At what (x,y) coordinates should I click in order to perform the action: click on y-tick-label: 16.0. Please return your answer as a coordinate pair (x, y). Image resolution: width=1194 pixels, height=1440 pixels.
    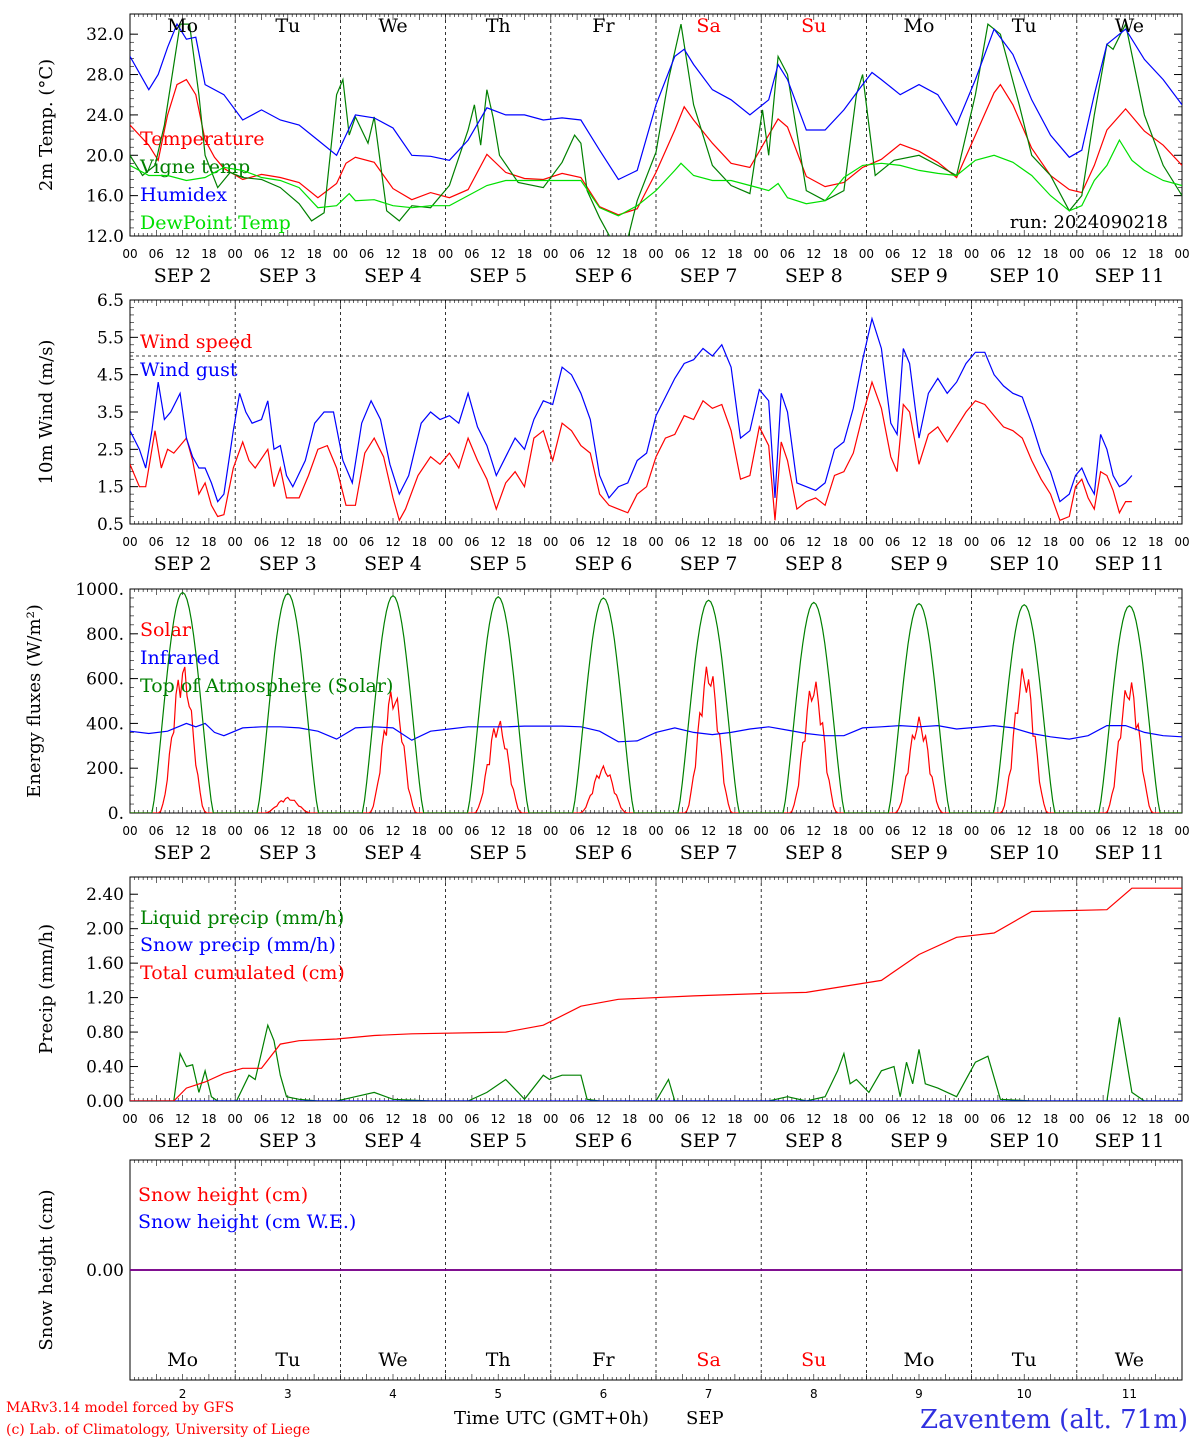
    Looking at the image, I should click on (105, 197).